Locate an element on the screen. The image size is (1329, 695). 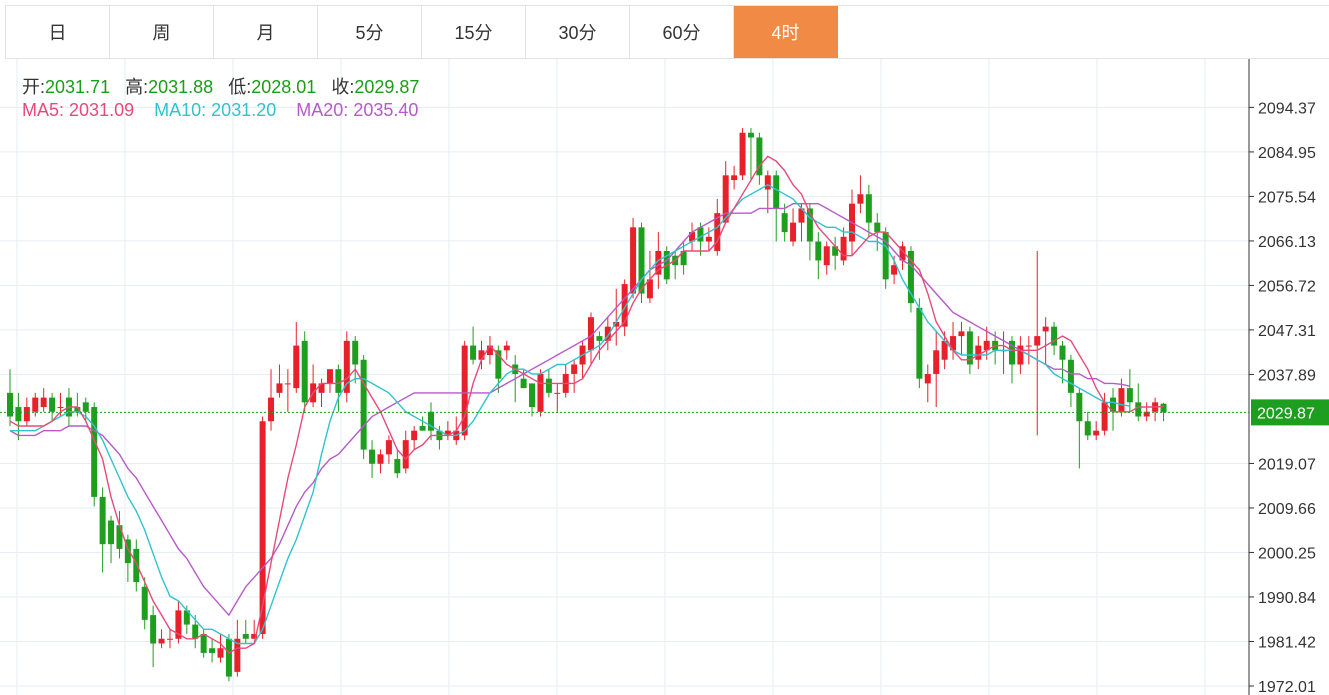
close-value: 2029.87 is located at coordinates (387, 87).